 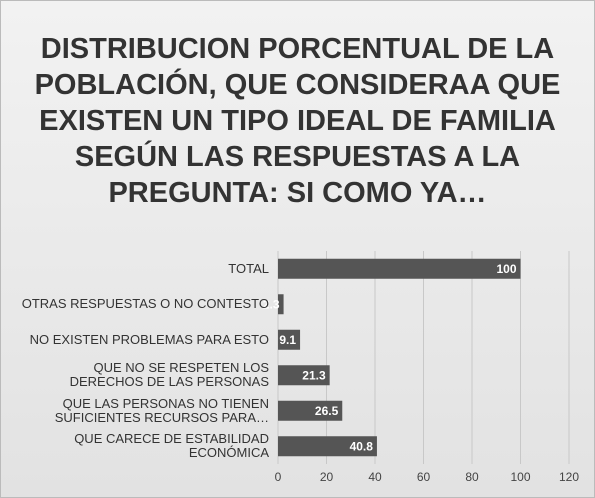 I want to click on x-tick-label: 20, so click(x=327, y=477).